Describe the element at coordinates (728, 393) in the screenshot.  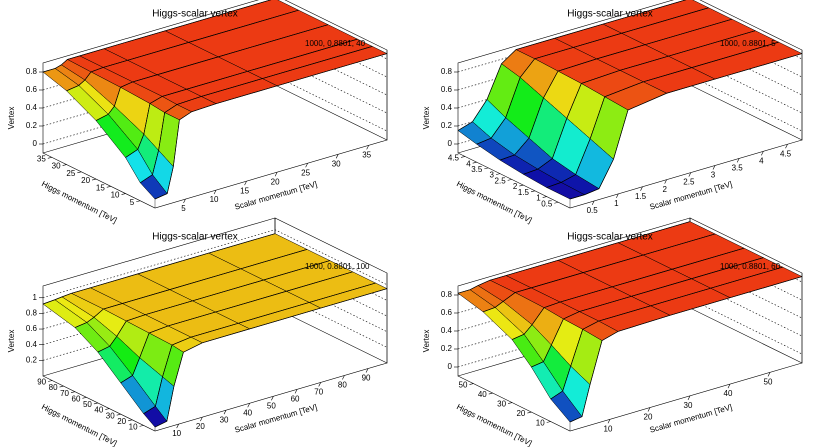
I see `x-tick-label: 40` at that location.